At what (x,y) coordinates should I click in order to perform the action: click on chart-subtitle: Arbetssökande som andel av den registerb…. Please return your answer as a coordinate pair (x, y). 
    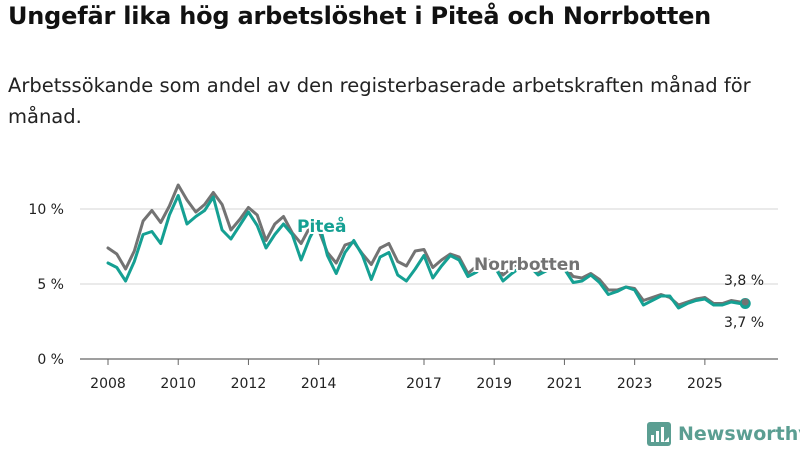
    Looking at the image, I should click on (379, 101).